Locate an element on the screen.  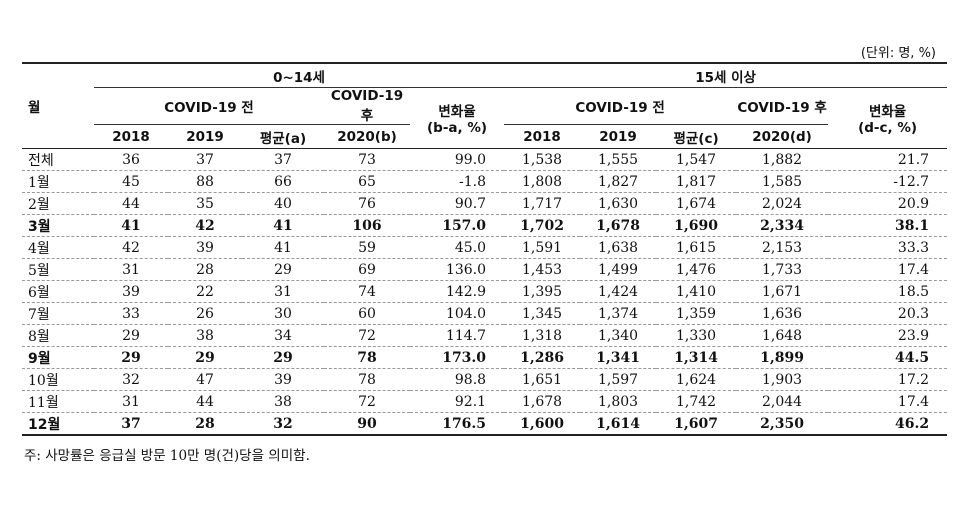
value-2019-b: 1,803 is located at coordinates (618, 401).